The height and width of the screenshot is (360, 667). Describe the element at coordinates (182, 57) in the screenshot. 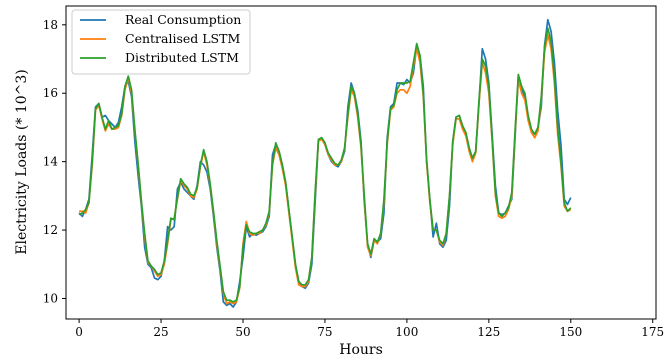

I see `legend-label-3: Distributed LSTM` at that location.